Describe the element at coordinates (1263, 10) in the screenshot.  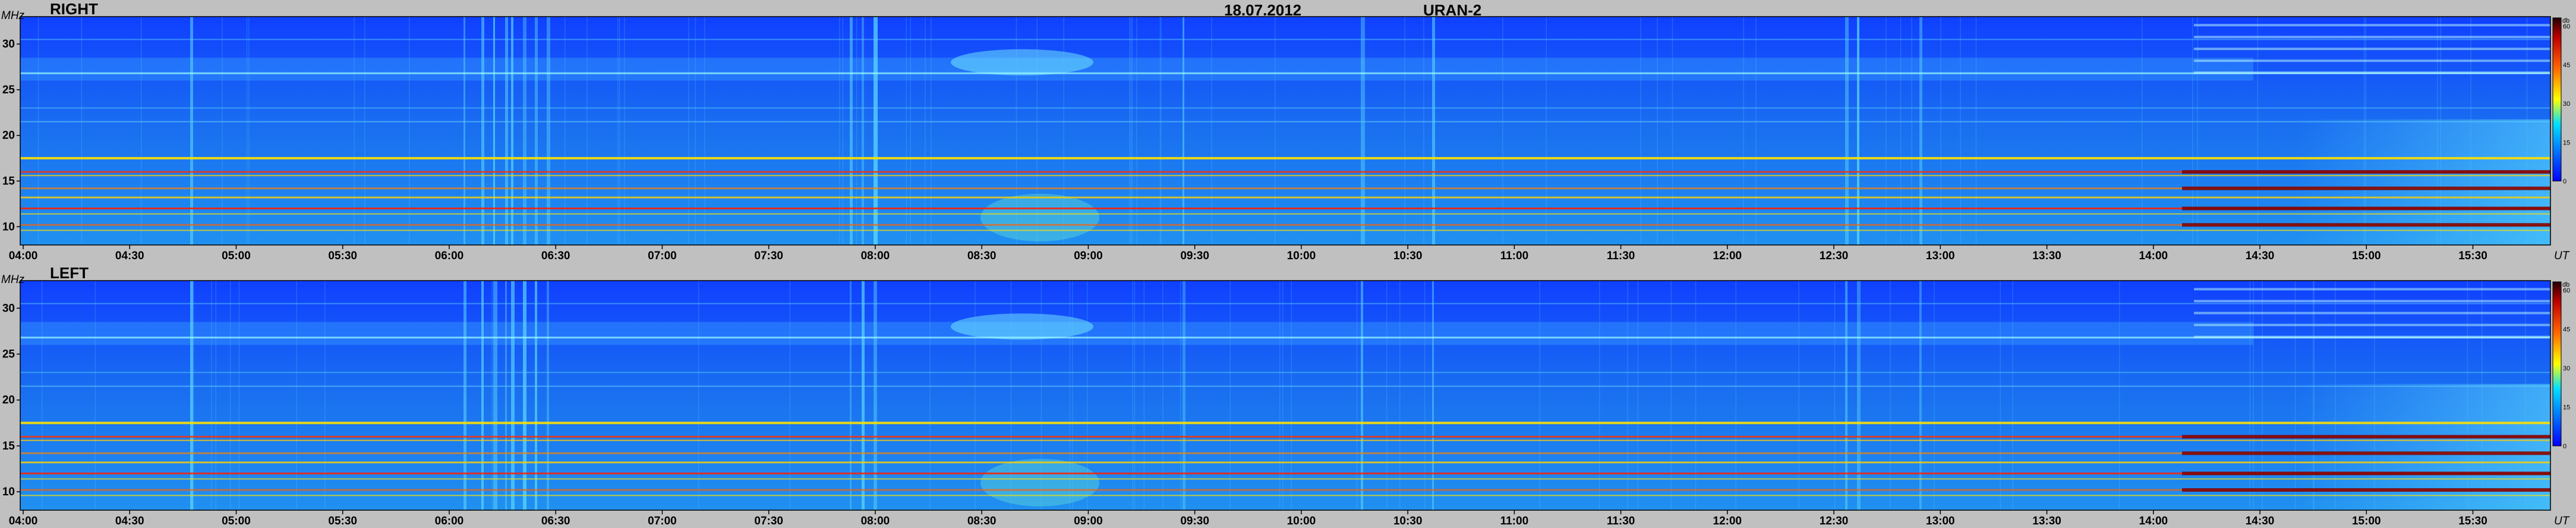
I see `figure-date: 18.07.2012` at that location.